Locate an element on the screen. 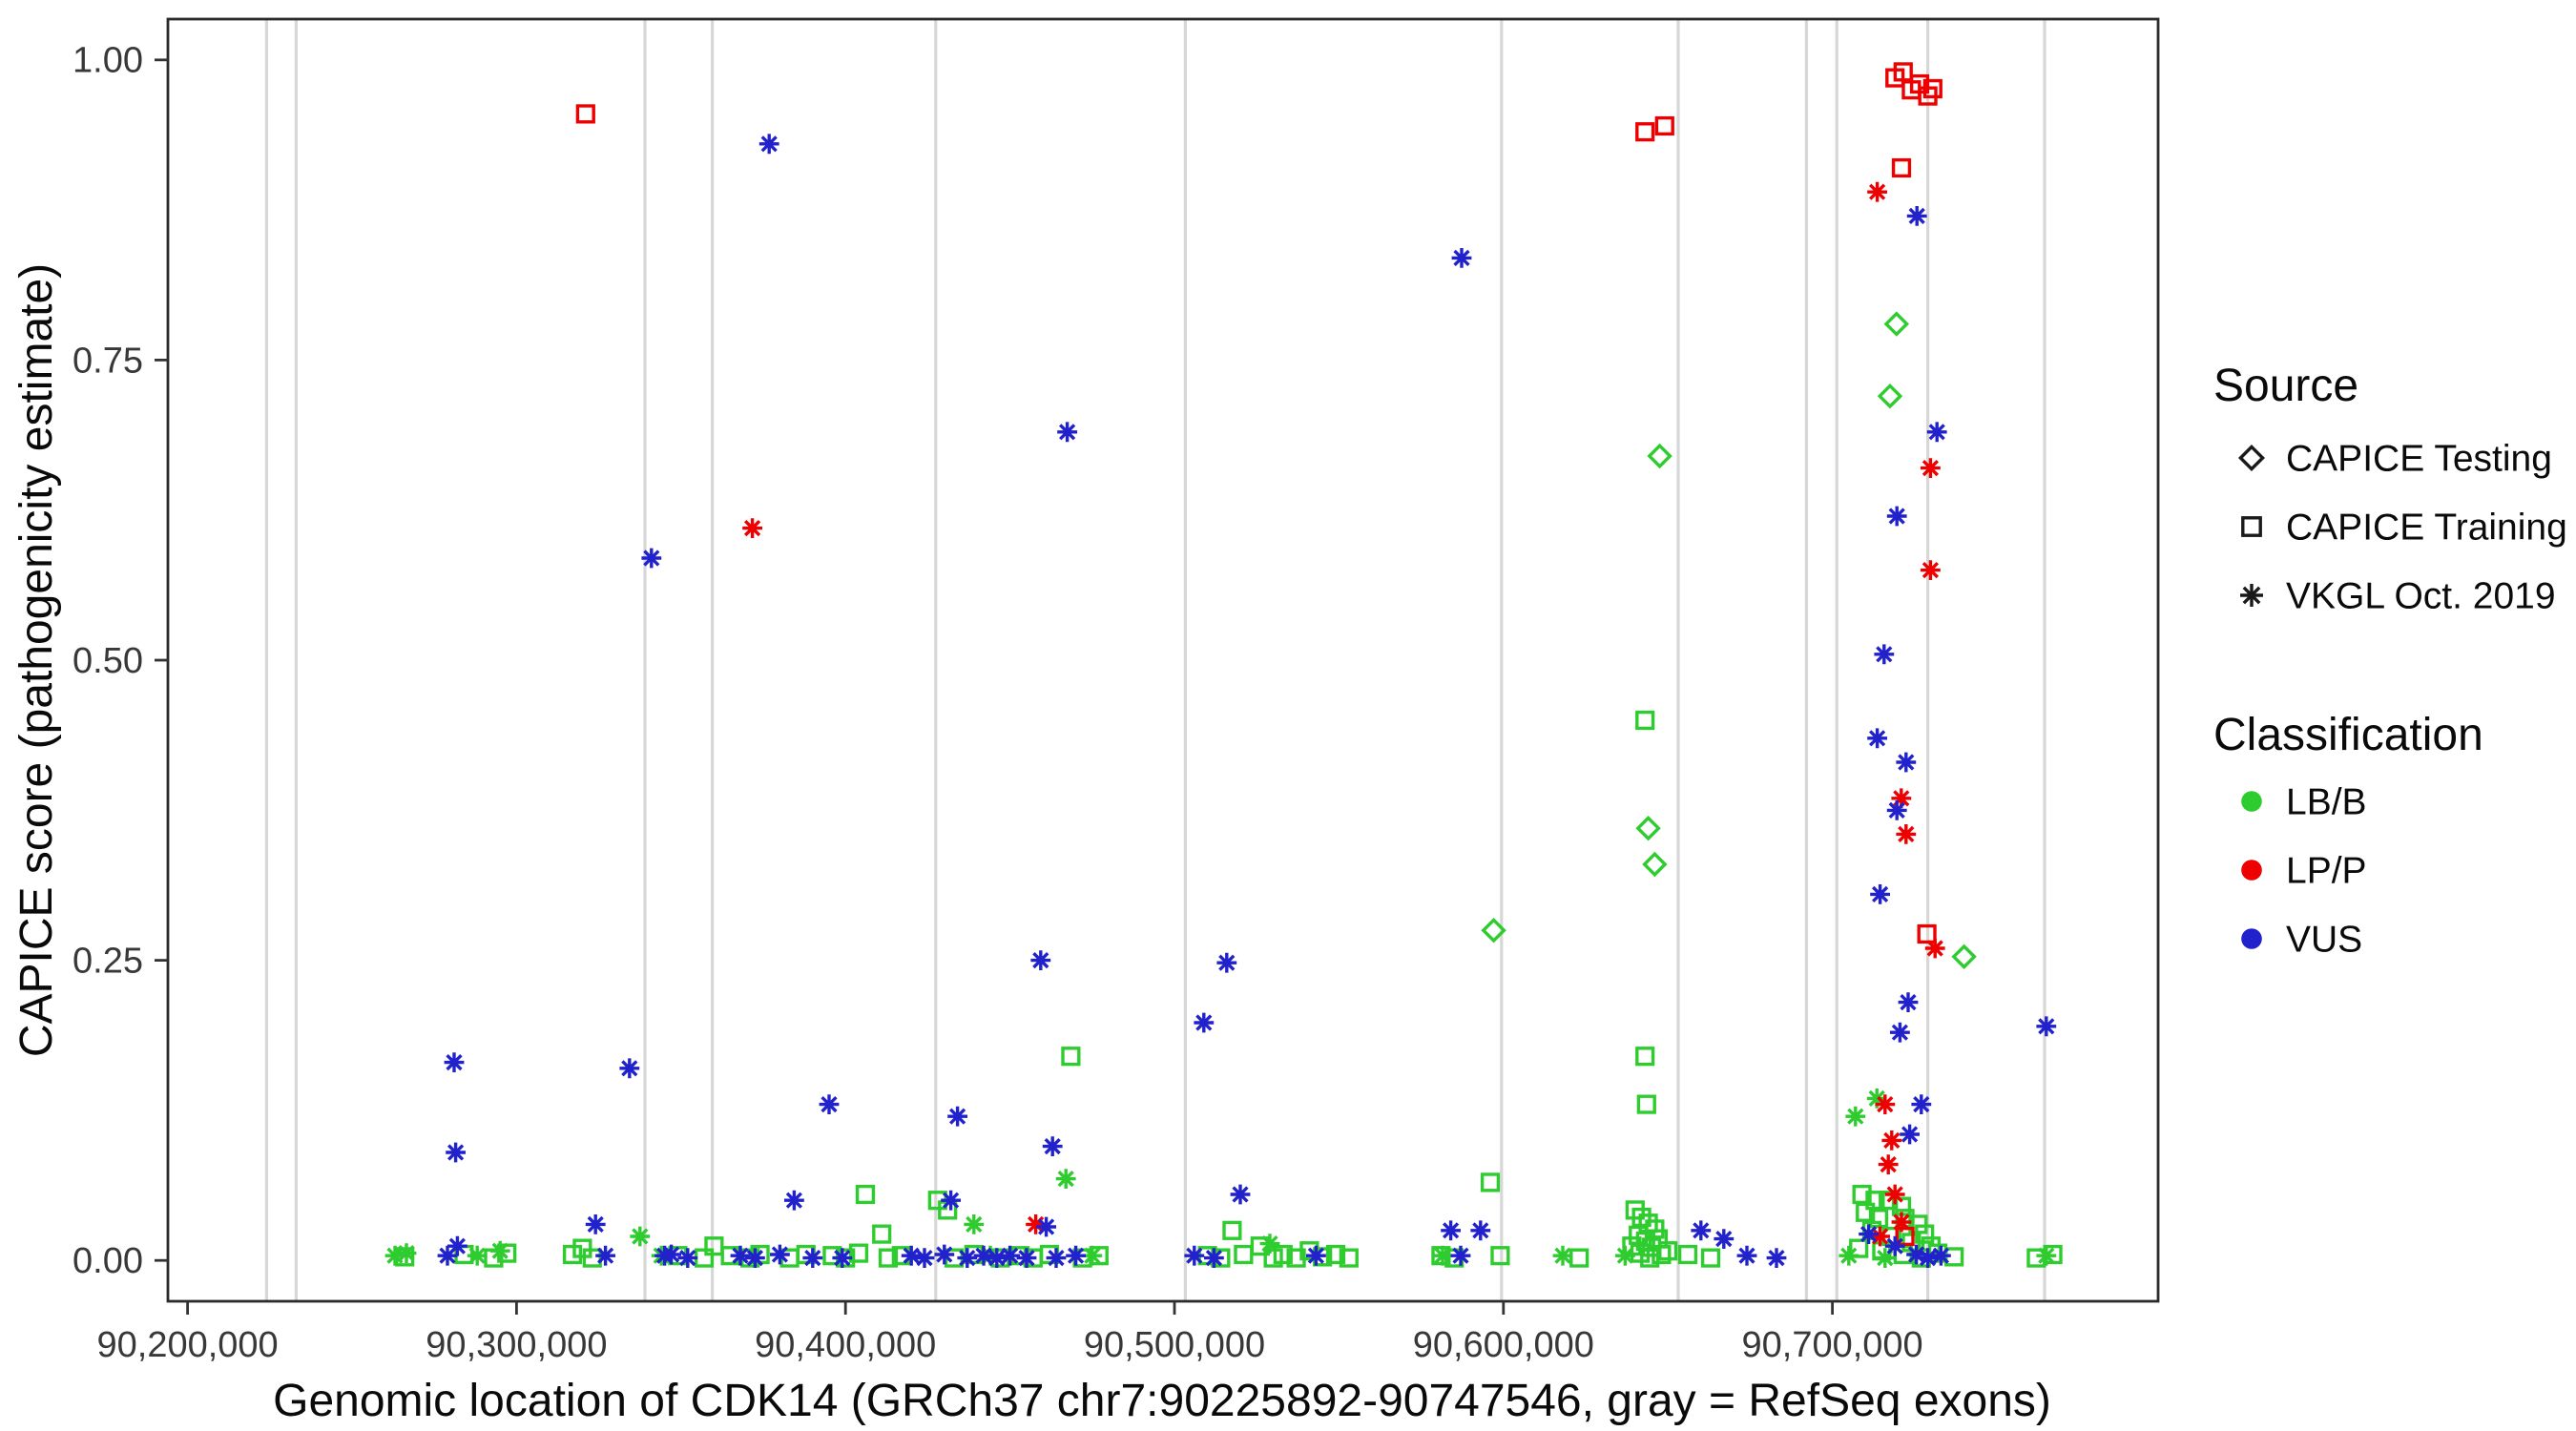 Image resolution: width=2576 pixels, height=1431 pixels. legend-classification-label-vus: VUS is located at coordinates (2324, 939).